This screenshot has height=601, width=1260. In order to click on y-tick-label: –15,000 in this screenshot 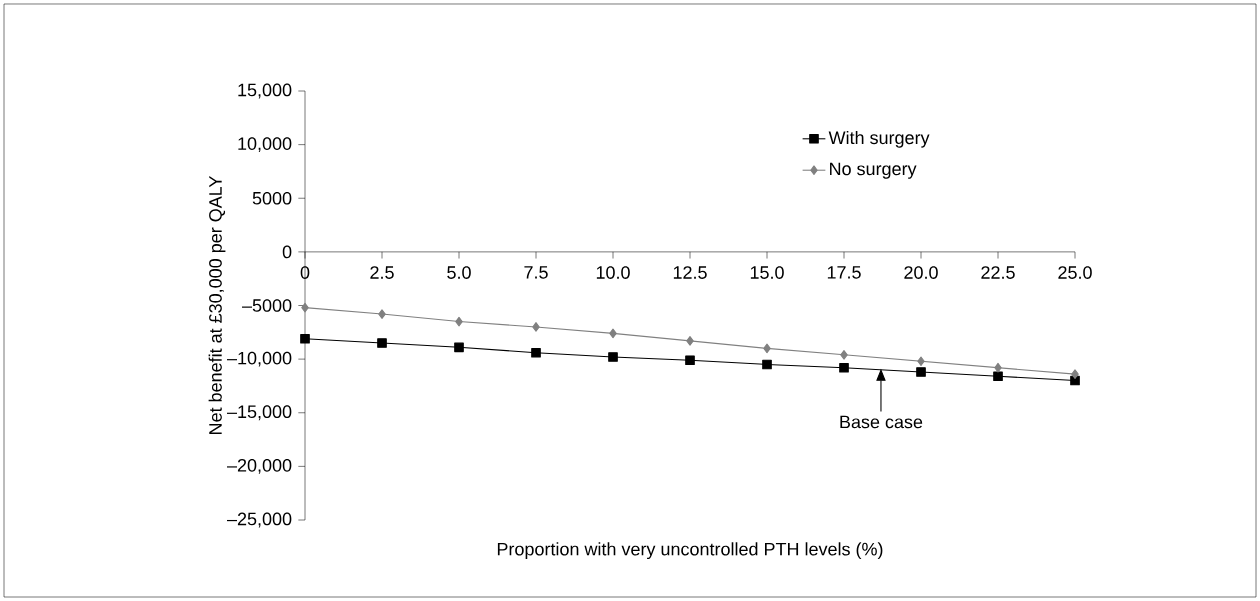, I will do `click(259, 413)`.